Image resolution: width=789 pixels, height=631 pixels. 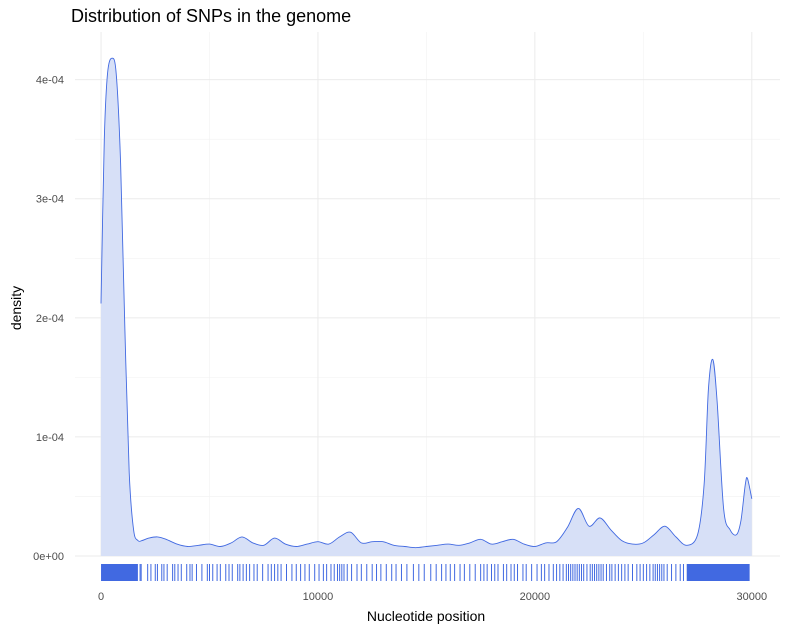 I want to click on y-axis-ticks: 0e+00 1e-04 2e-04 3e-04 4e-04, so click(x=48, y=319).